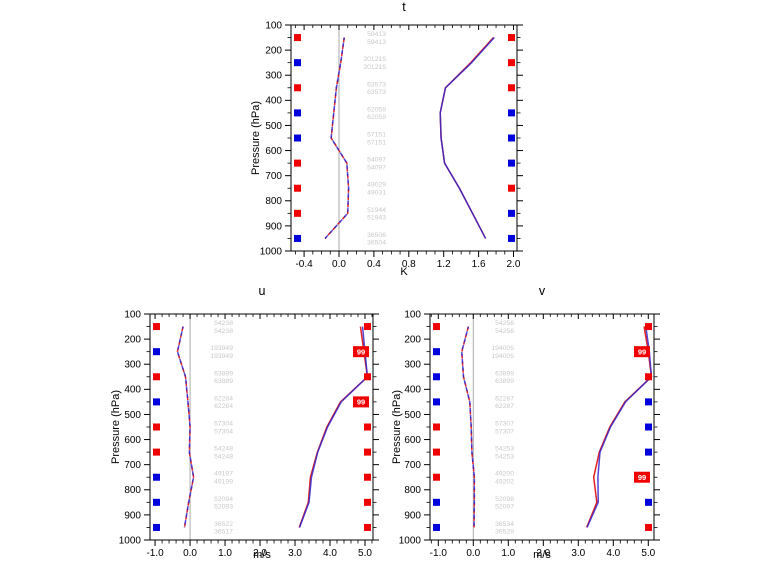 This screenshot has width=768, height=571. What do you see at coordinates (223, 323) in the screenshot?
I see `obs-count-top: 54238` at bounding box center [223, 323].